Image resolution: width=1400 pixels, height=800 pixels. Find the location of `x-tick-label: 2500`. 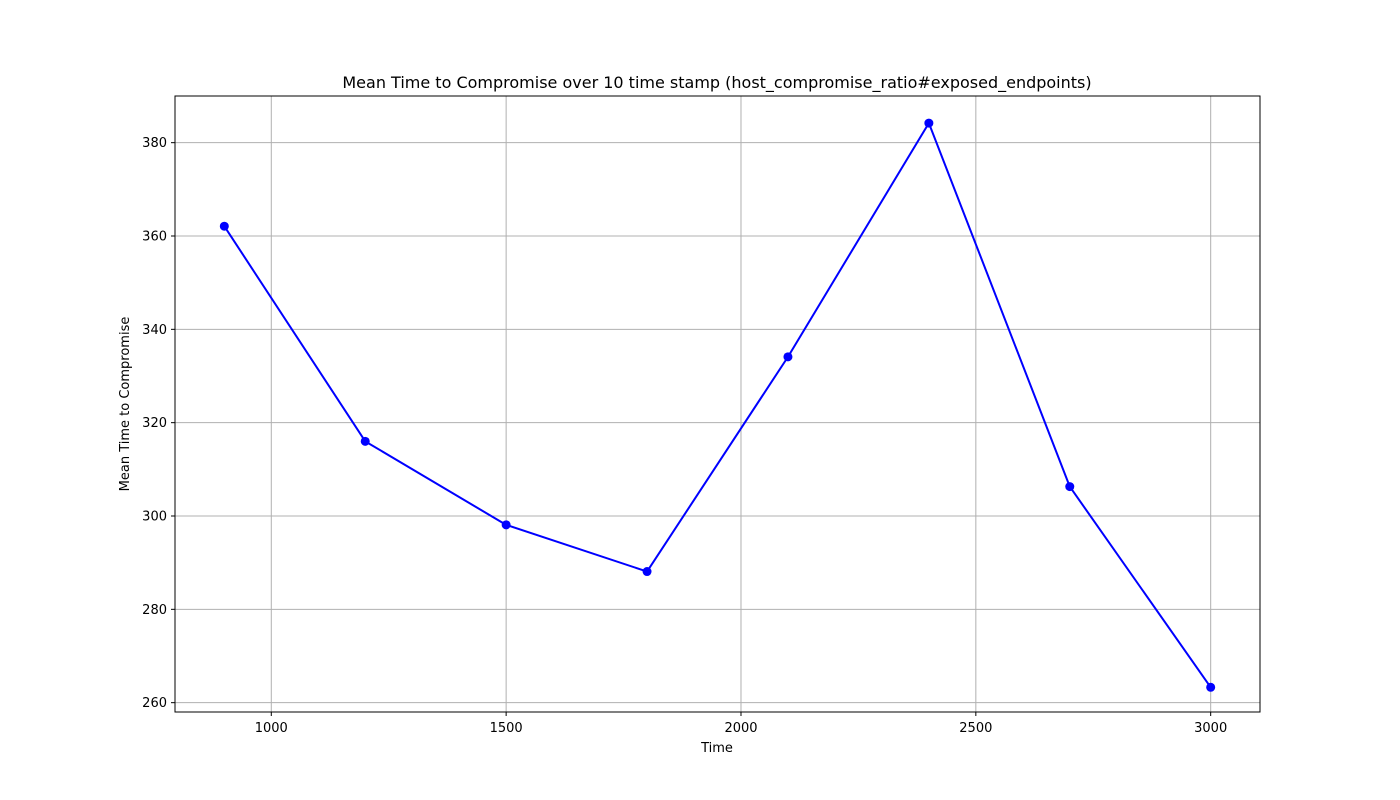

x-tick-label: 2500 is located at coordinates (975, 728).